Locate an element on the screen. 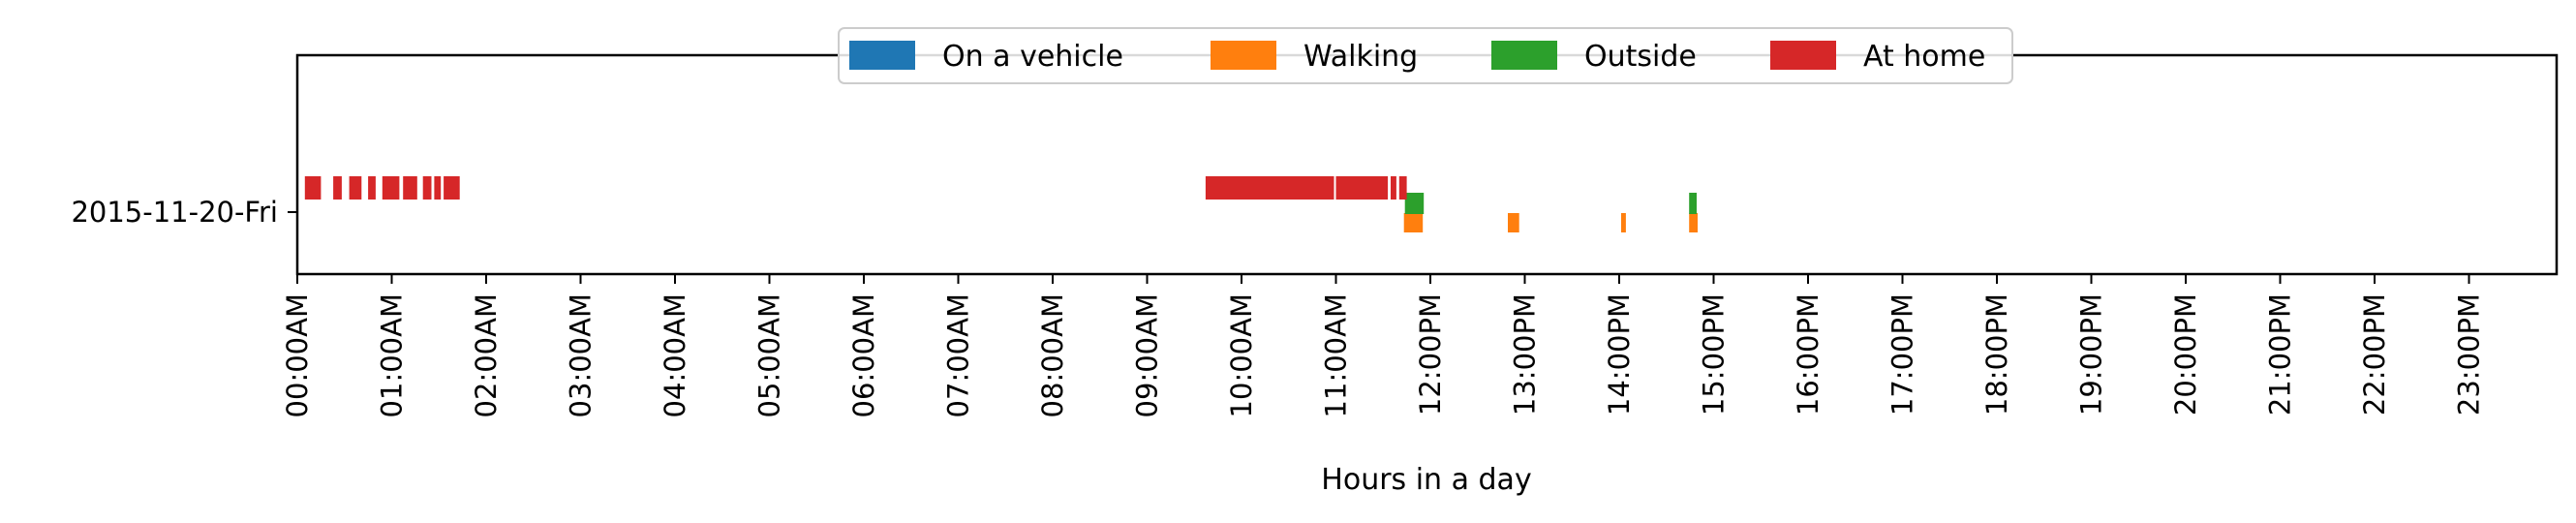 This screenshot has width=2576, height=523. x-tick-label-2: 02:00AM is located at coordinates (486, 355).